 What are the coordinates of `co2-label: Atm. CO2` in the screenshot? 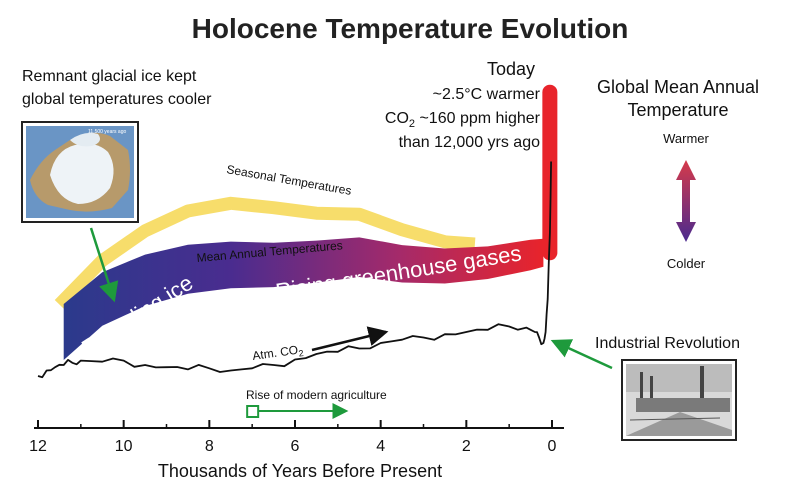 It's located at (277, 353).